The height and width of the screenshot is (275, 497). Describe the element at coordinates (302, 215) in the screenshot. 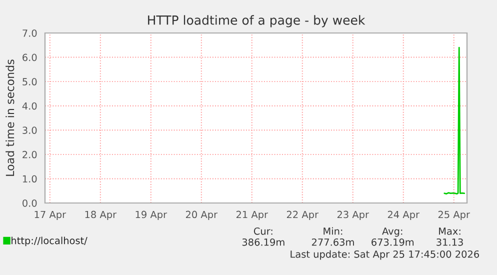

I see `x-tick-label: 22 Apr` at that location.